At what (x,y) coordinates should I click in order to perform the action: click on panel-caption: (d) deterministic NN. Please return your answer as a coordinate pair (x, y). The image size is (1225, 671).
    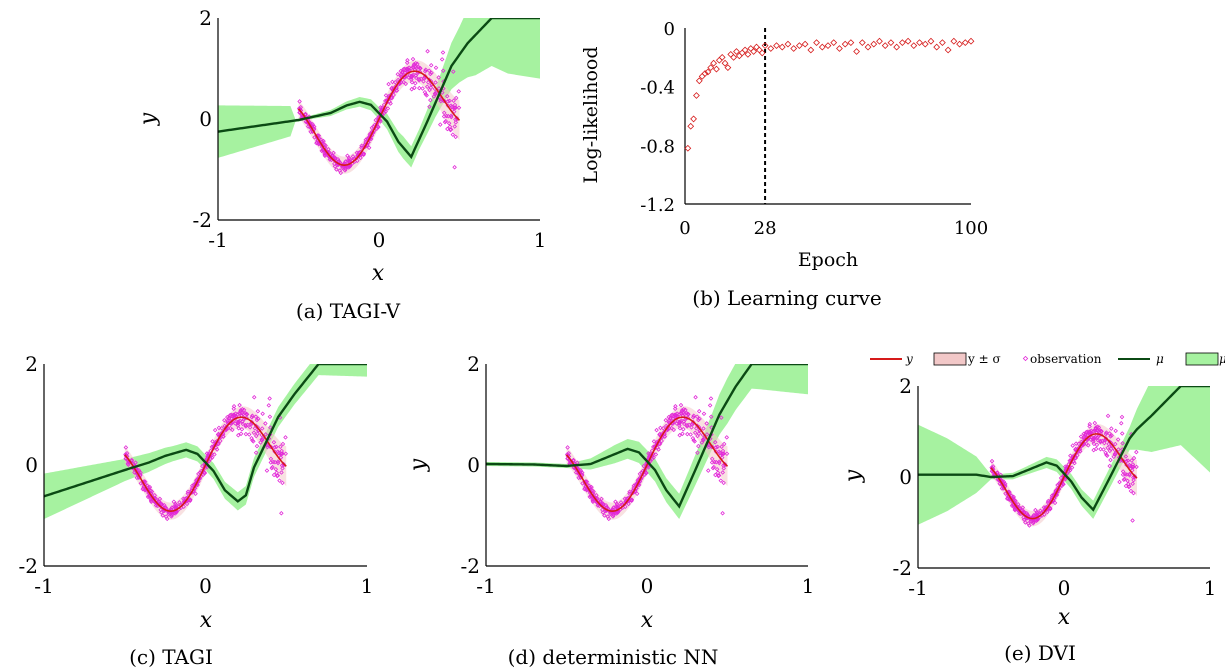
    Looking at the image, I should click on (613, 657).